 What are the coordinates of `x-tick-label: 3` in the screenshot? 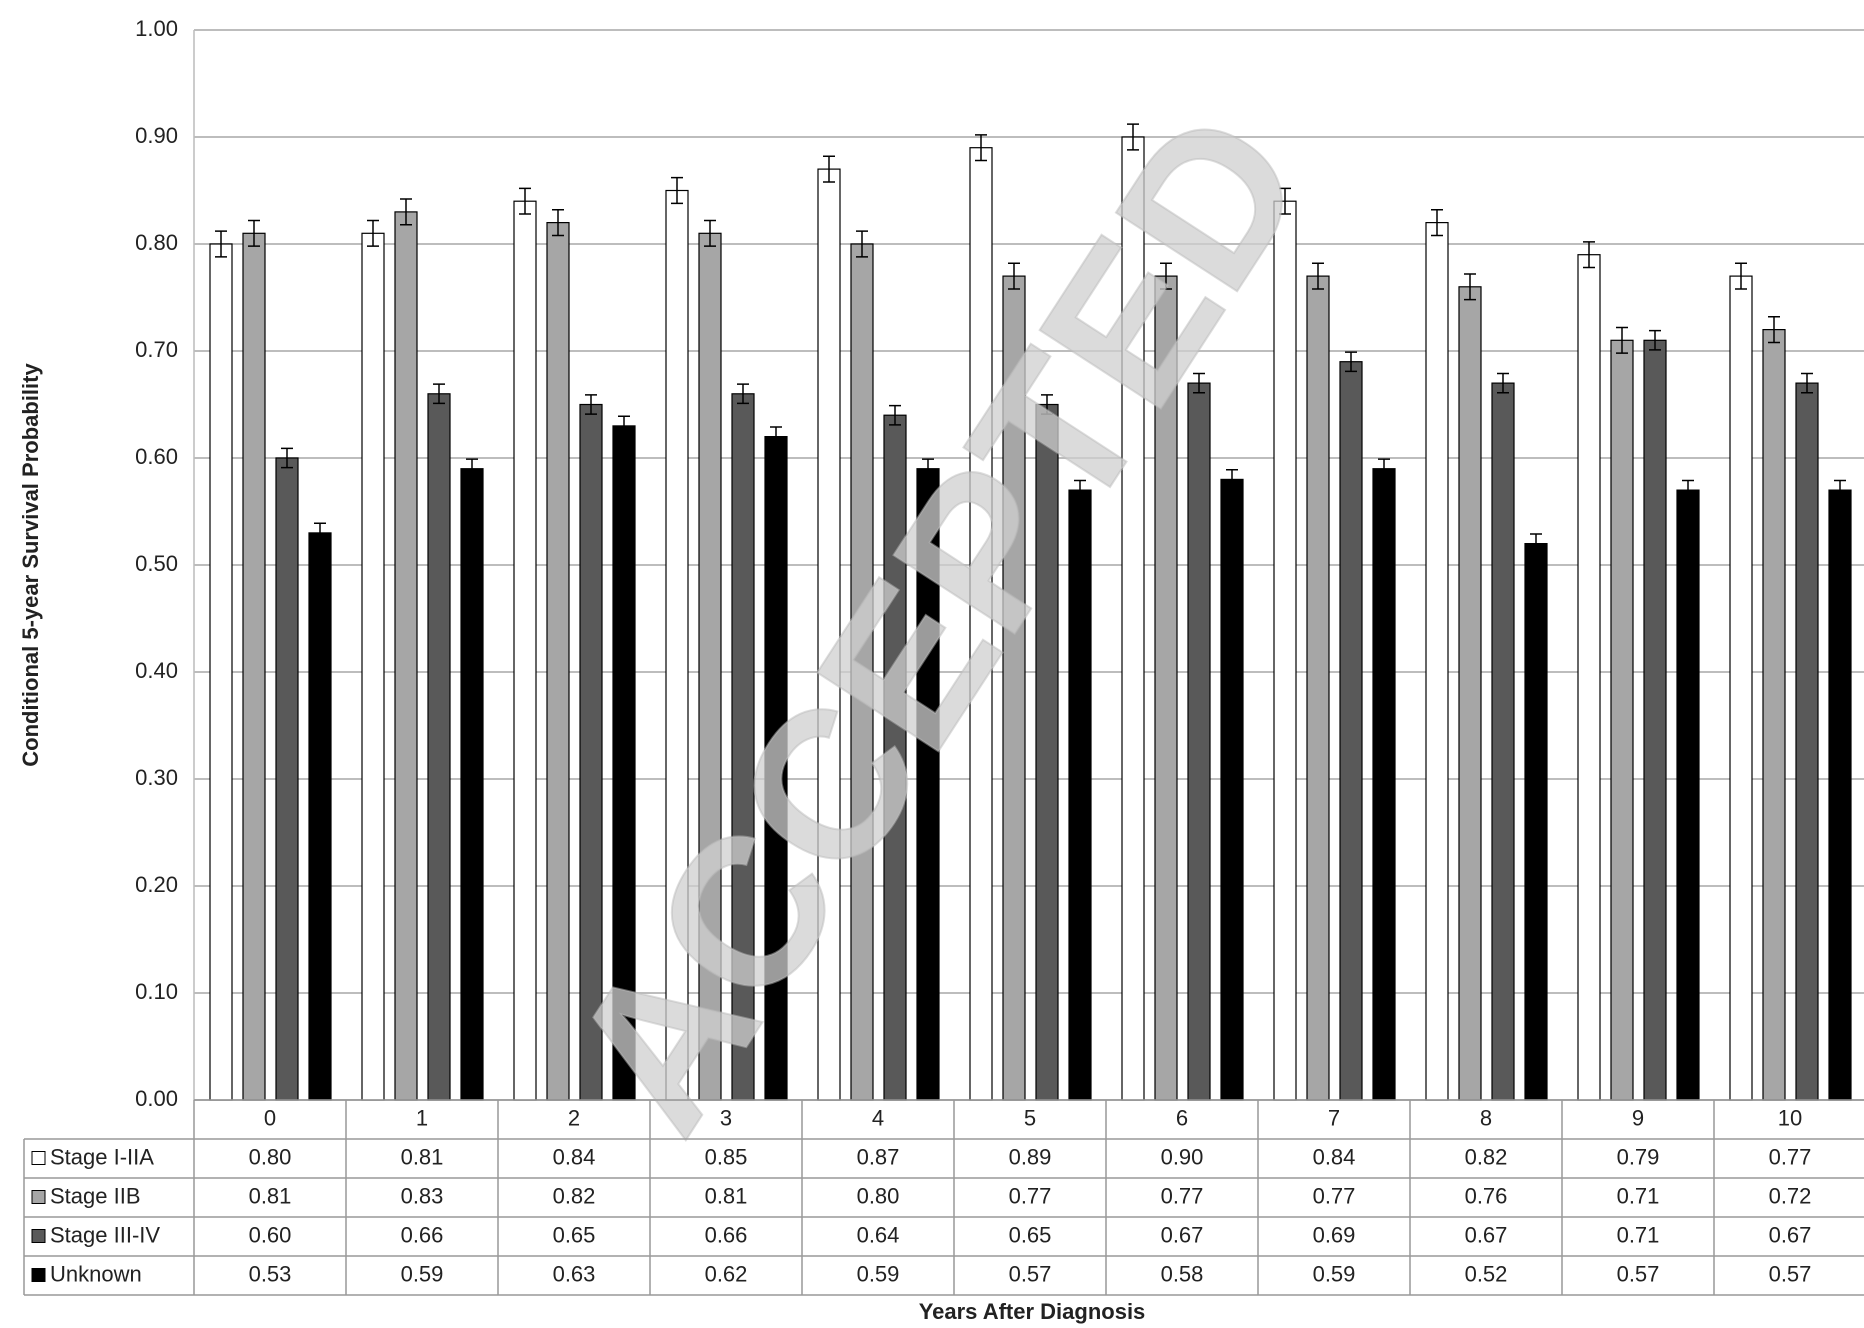 It's located at (726, 1117).